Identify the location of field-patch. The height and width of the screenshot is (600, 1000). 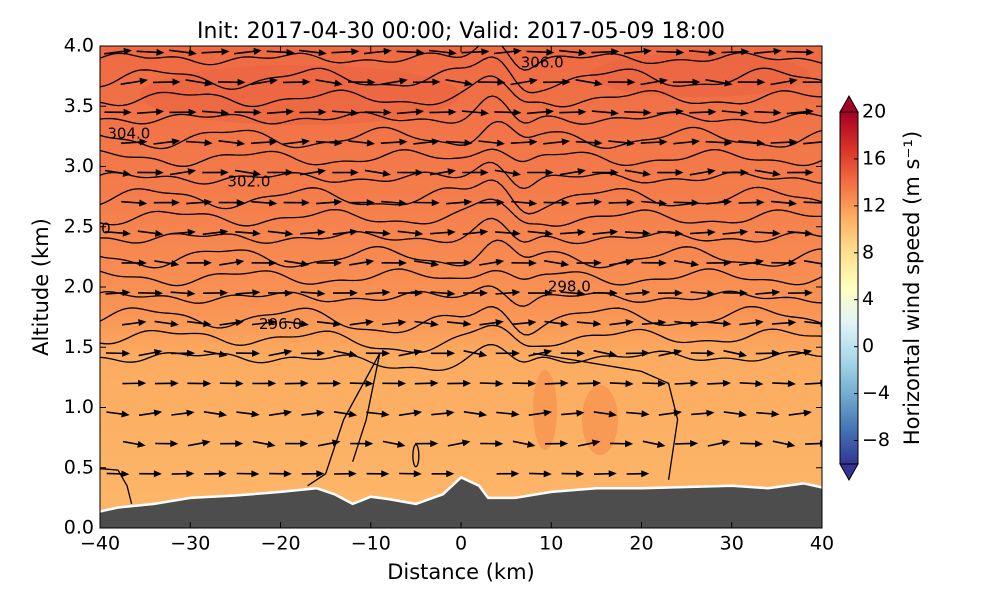
(700, 75).